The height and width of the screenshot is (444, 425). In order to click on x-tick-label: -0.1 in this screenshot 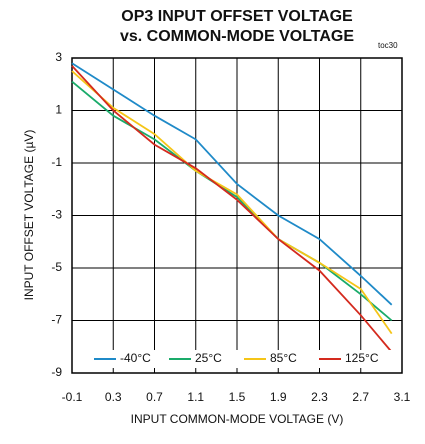, I will do `click(72, 397)`.